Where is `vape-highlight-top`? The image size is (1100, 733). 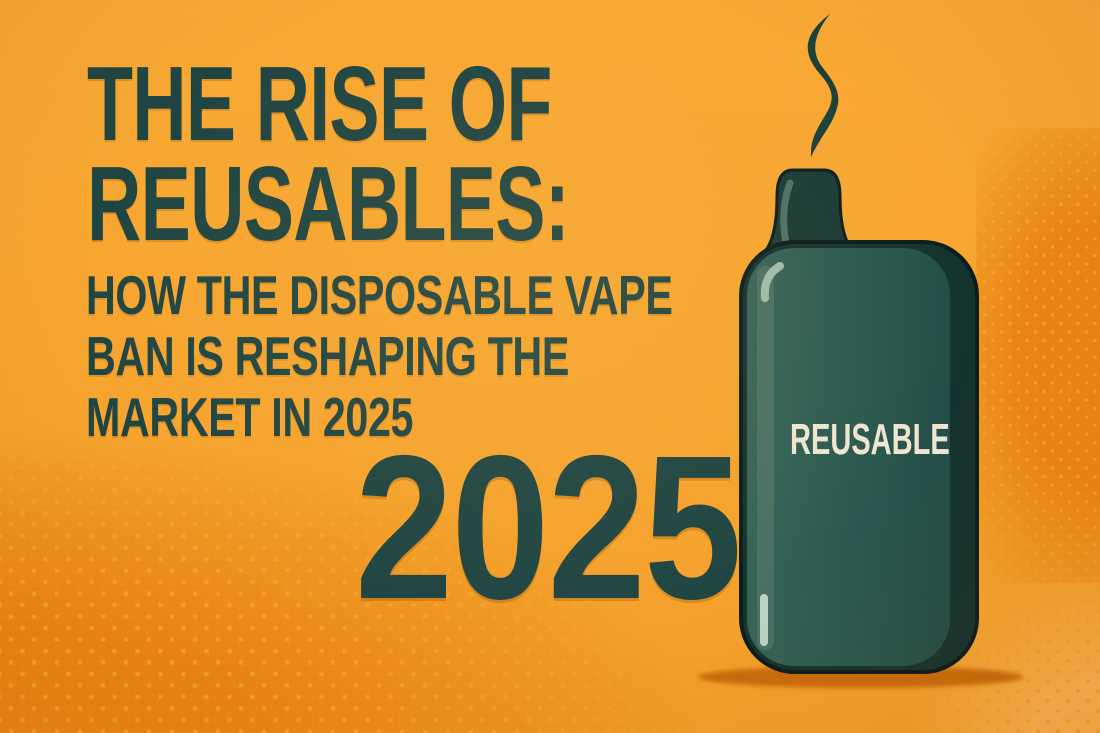
vape-highlight-top is located at coordinates (772, 282).